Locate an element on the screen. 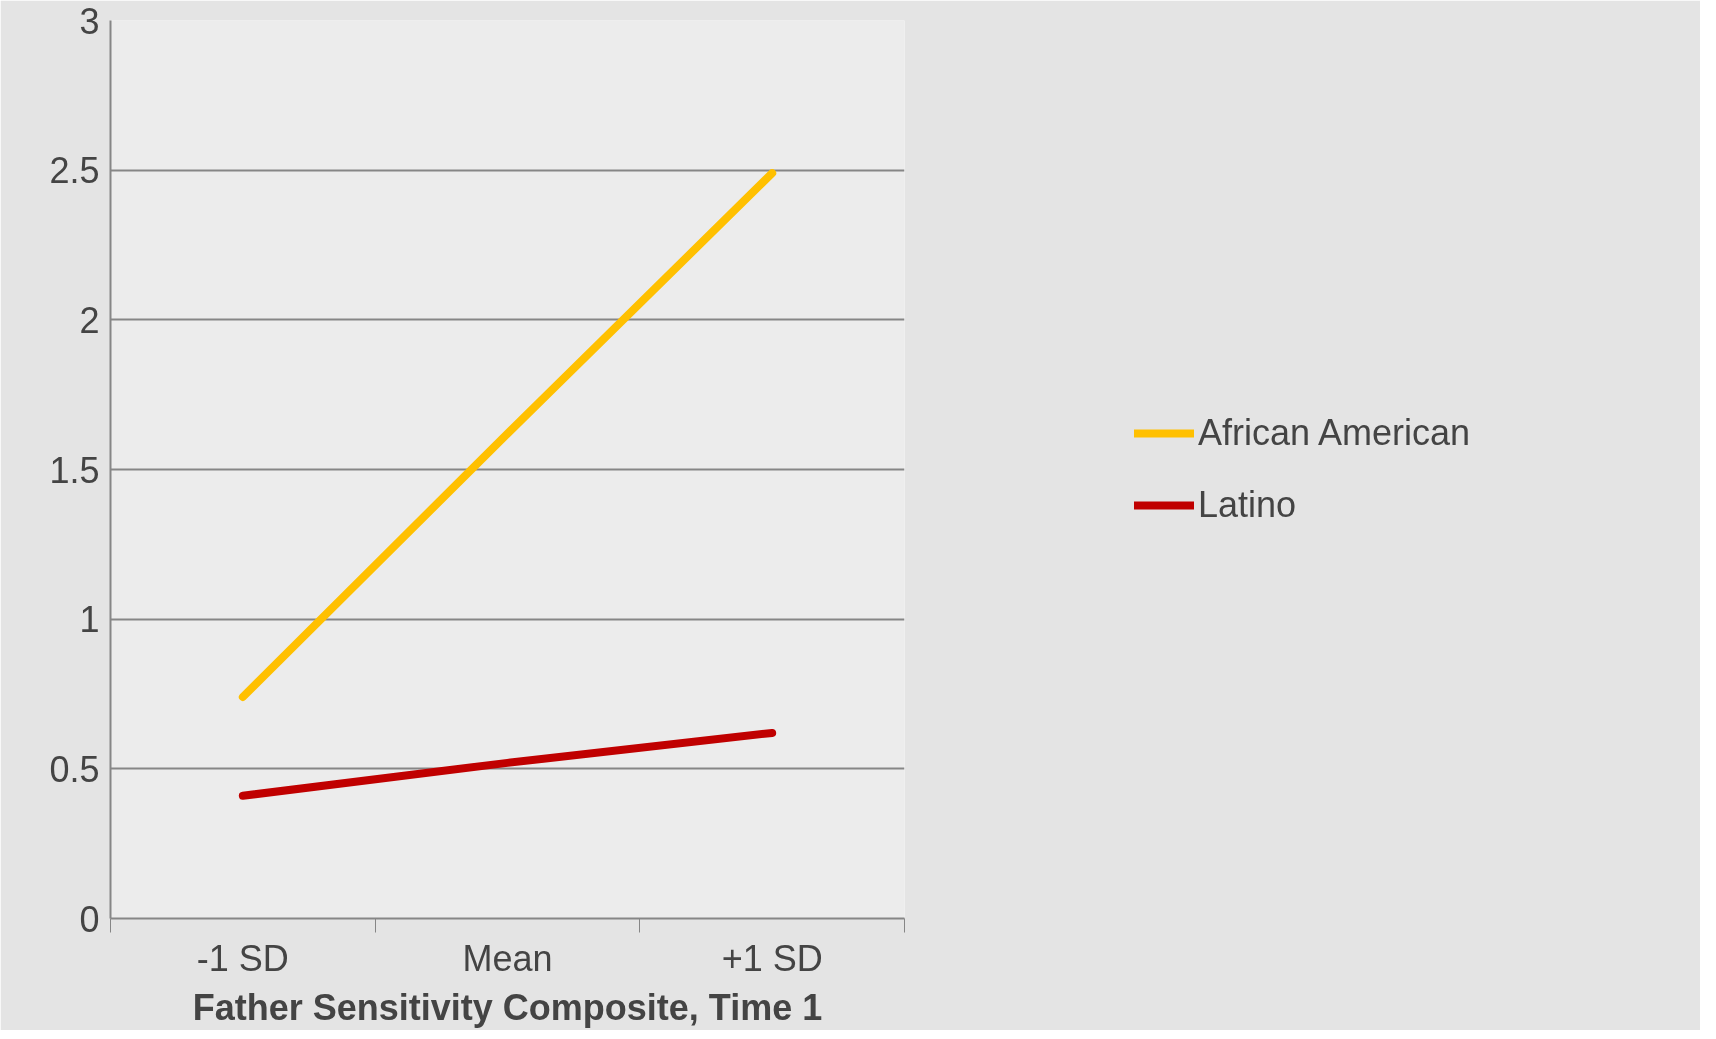 The width and height of the screenshot is (1716, 1039). x-tick-label: +1 SD is located at coordinates (772, 958).